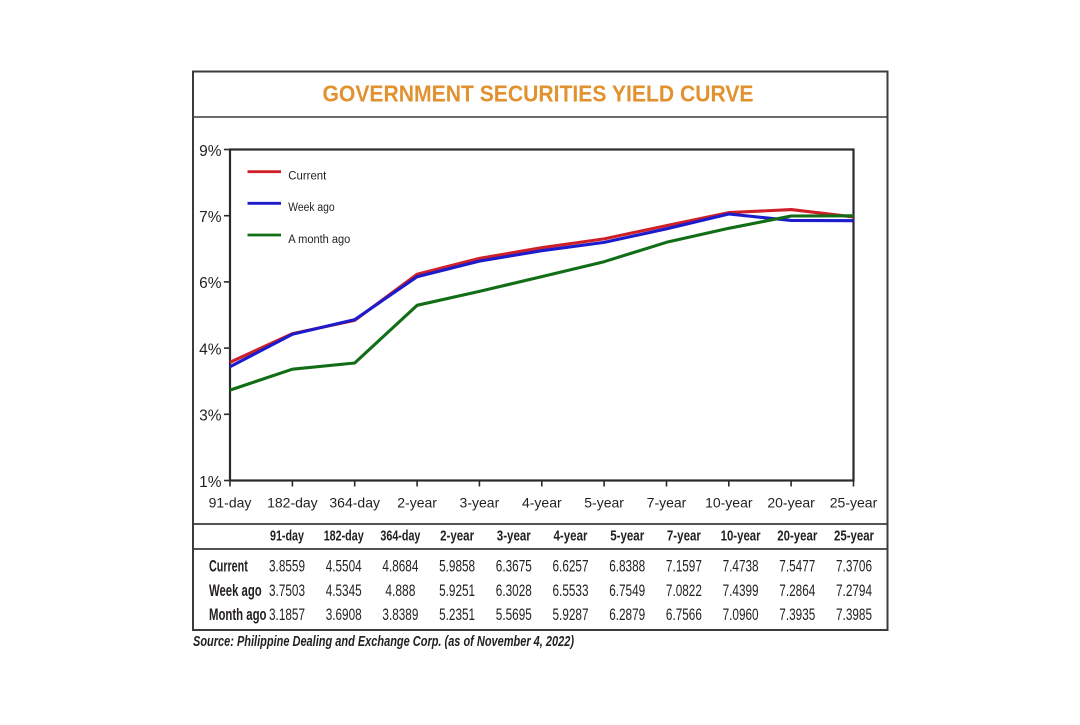 The width and height of the screenshot is (1080, 725). What do you see at coordinates (571, 591) in the screenshot?
I see `svg-text: 6.5533` at bounding box center [571, 591].